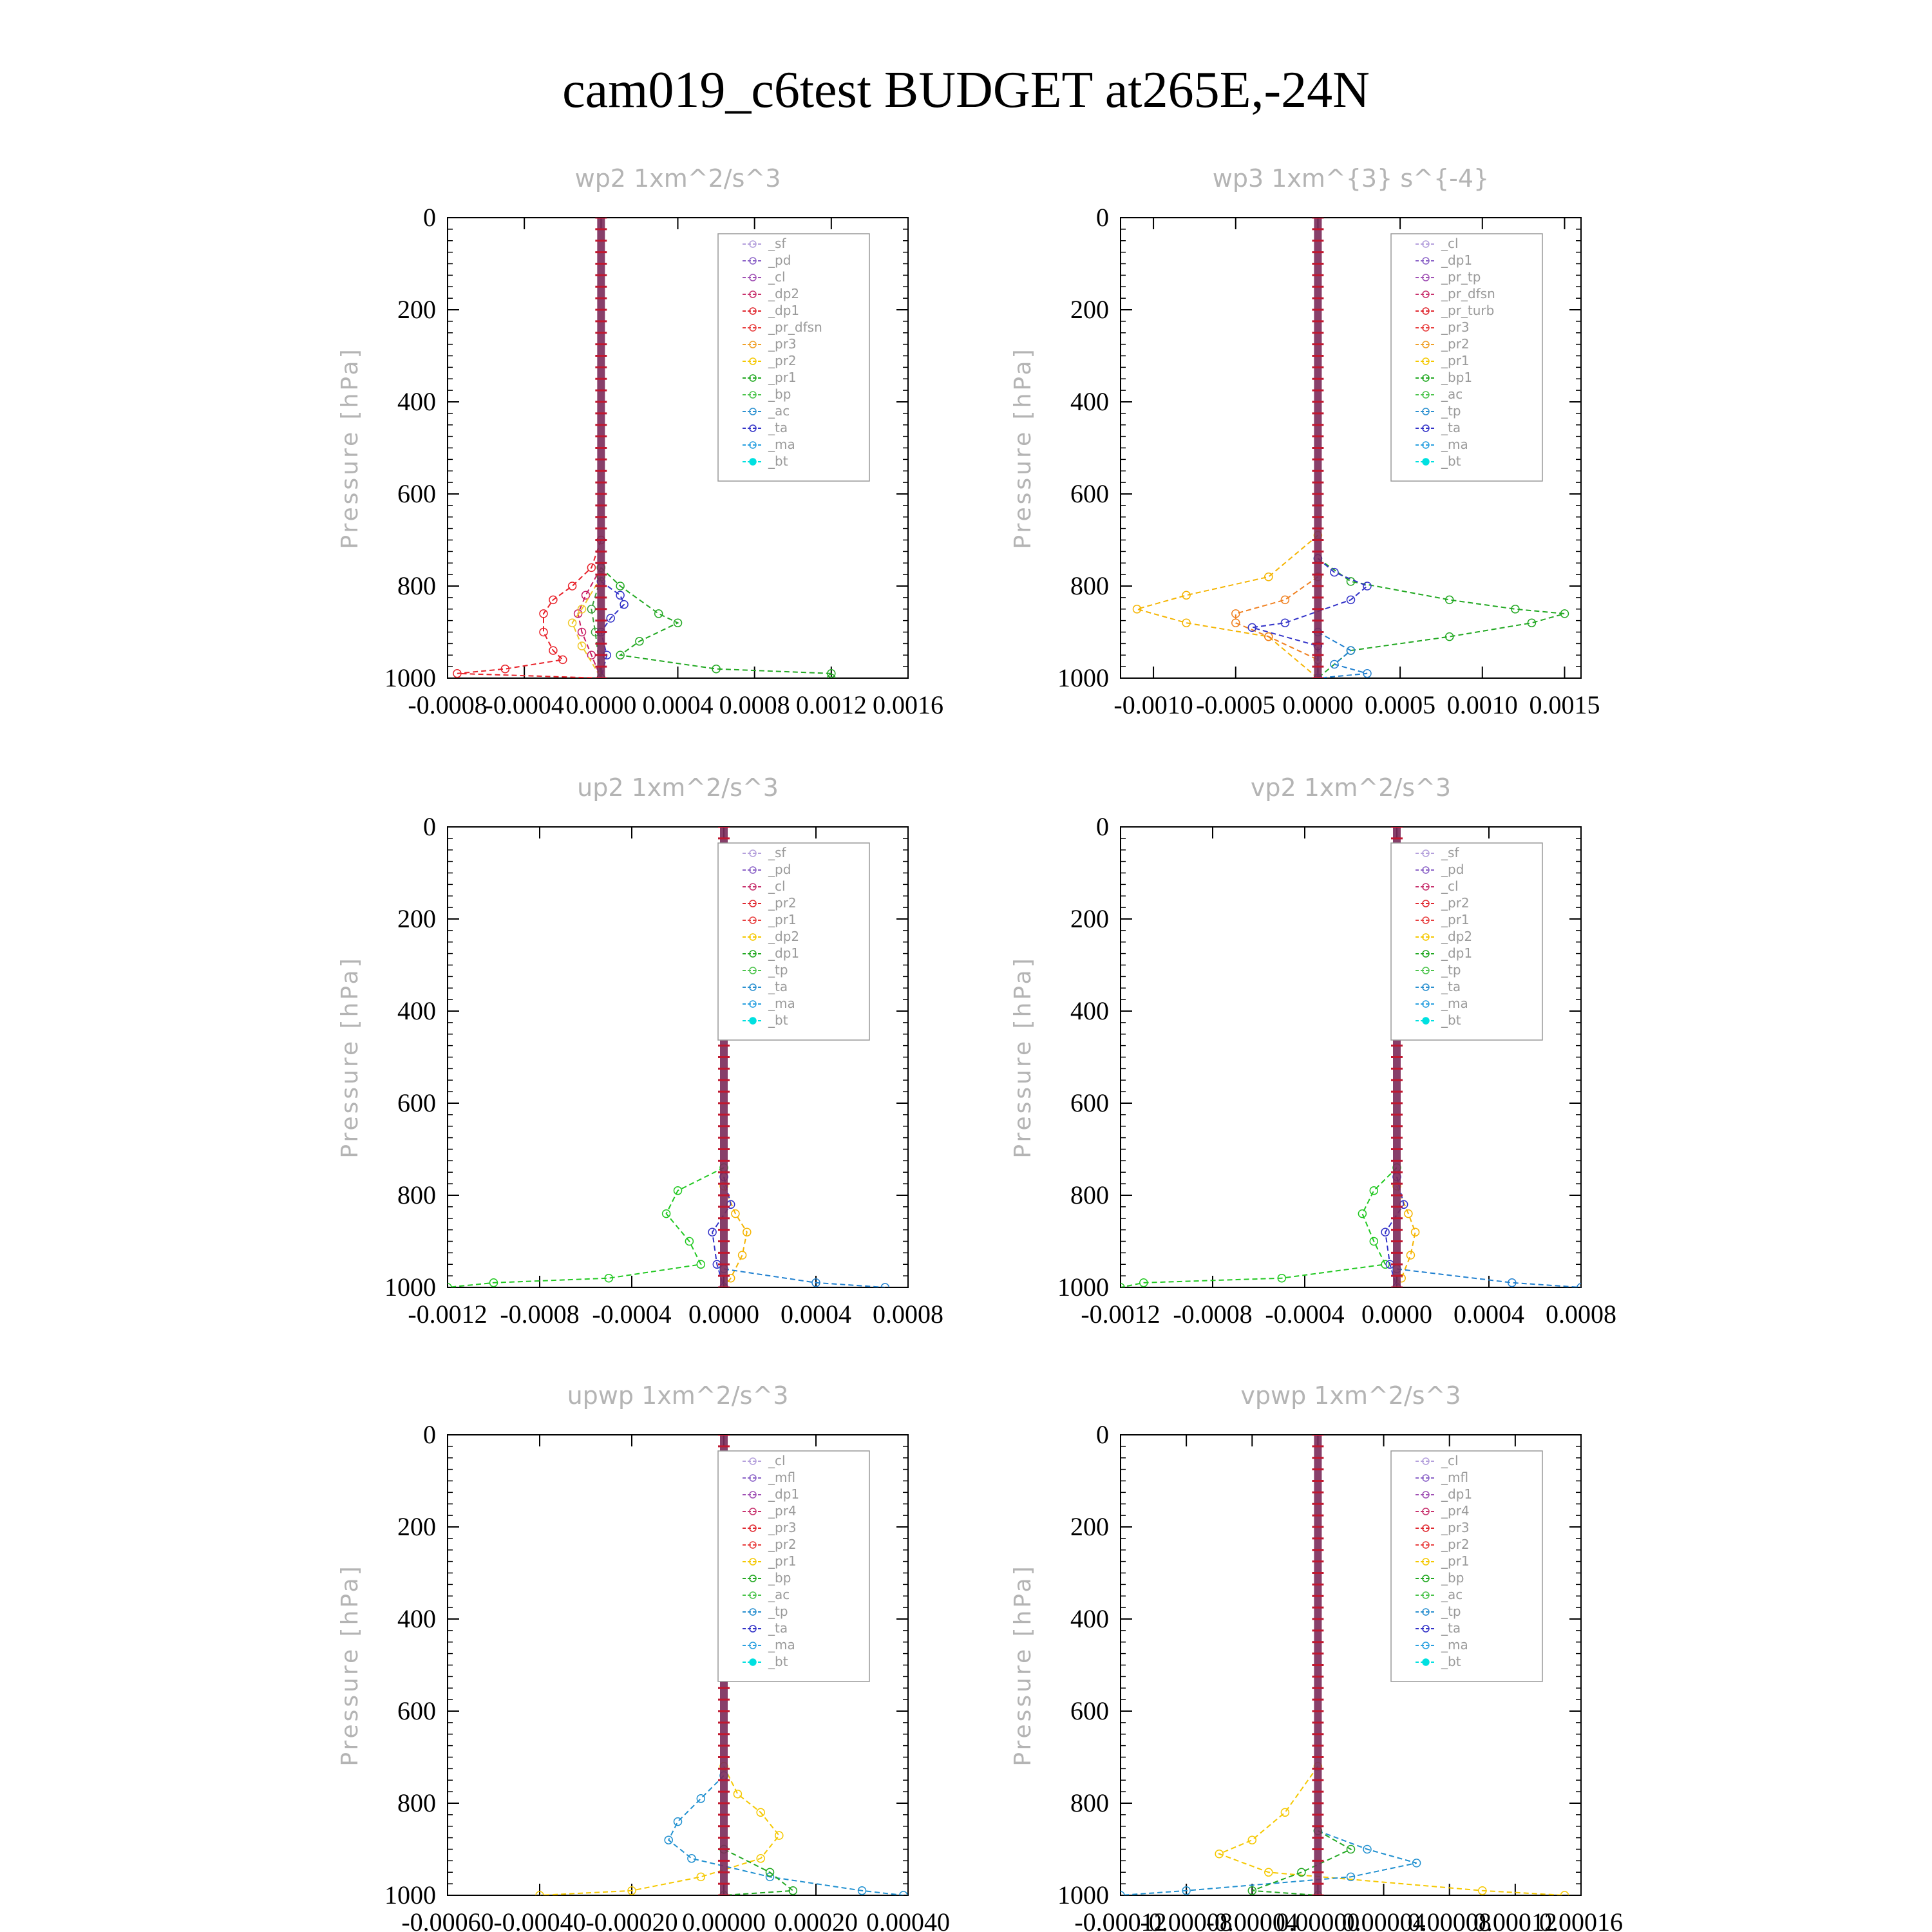 This screenshot has height=1932, width=1932. Describe the element at coordinates (780, 394) in the screenshot. I see `legend-entry: _bp` at that location.